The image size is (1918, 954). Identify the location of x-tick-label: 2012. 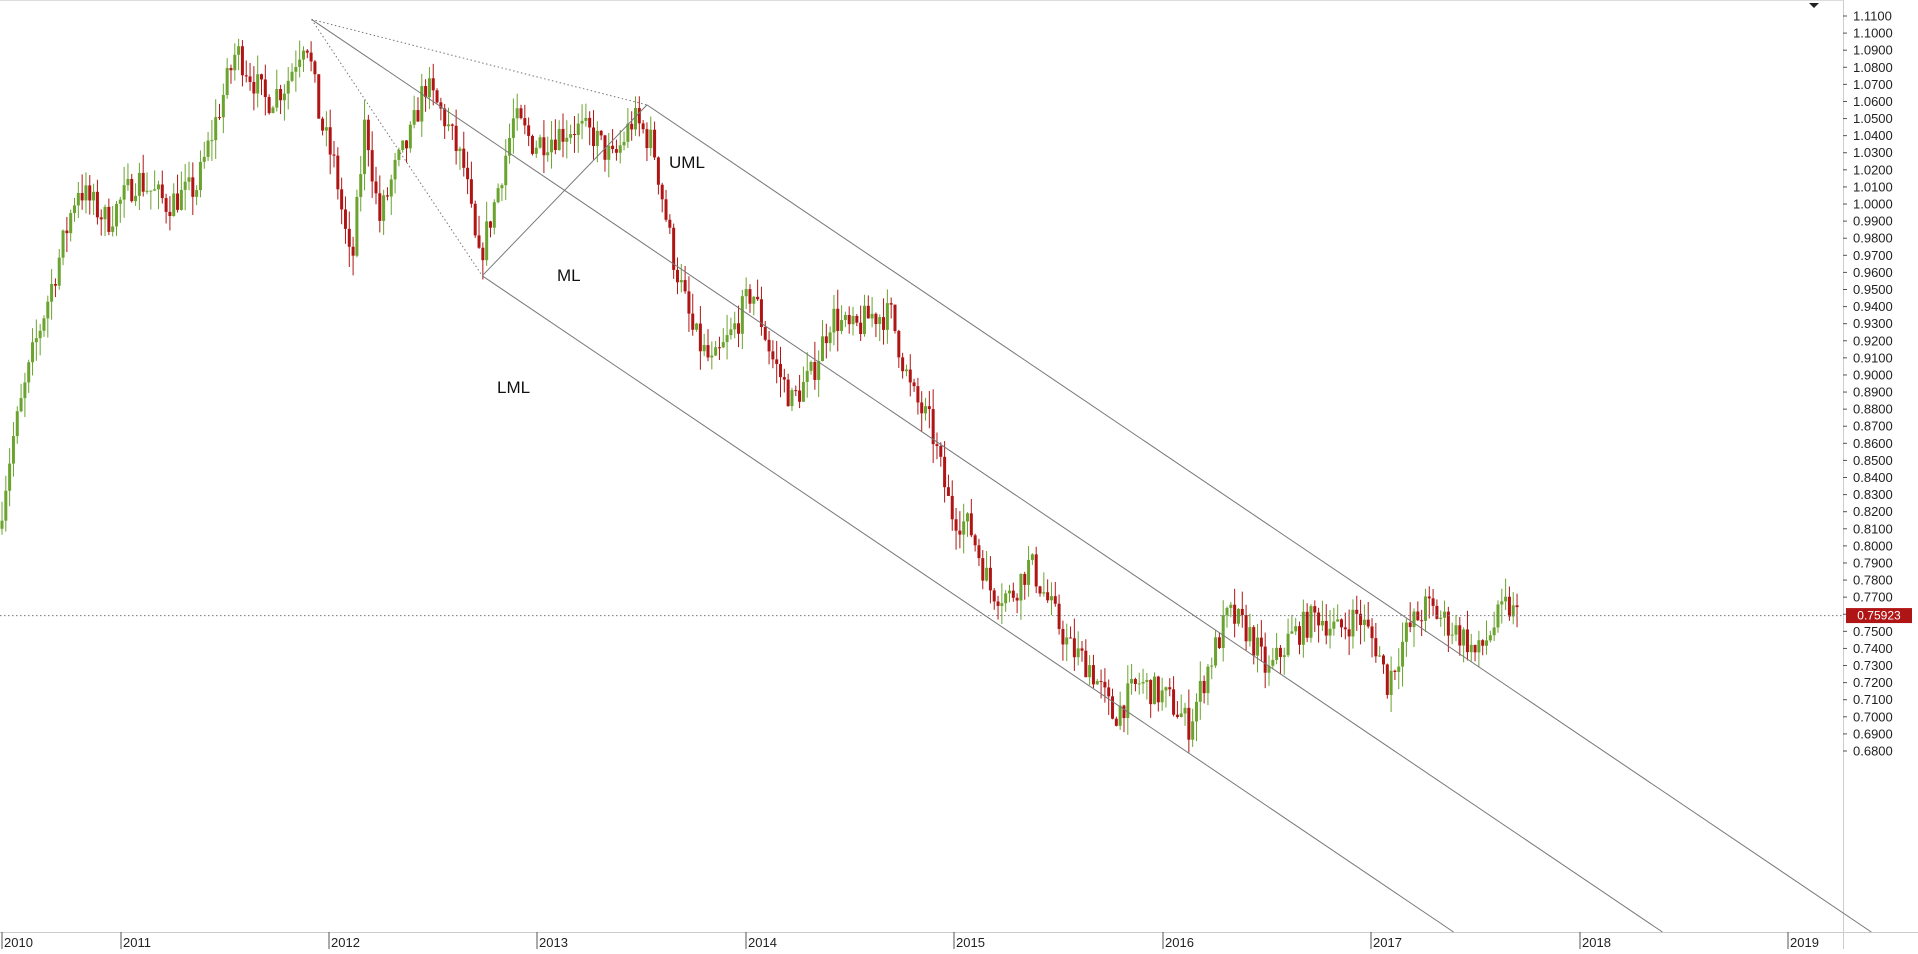
(345, 942).